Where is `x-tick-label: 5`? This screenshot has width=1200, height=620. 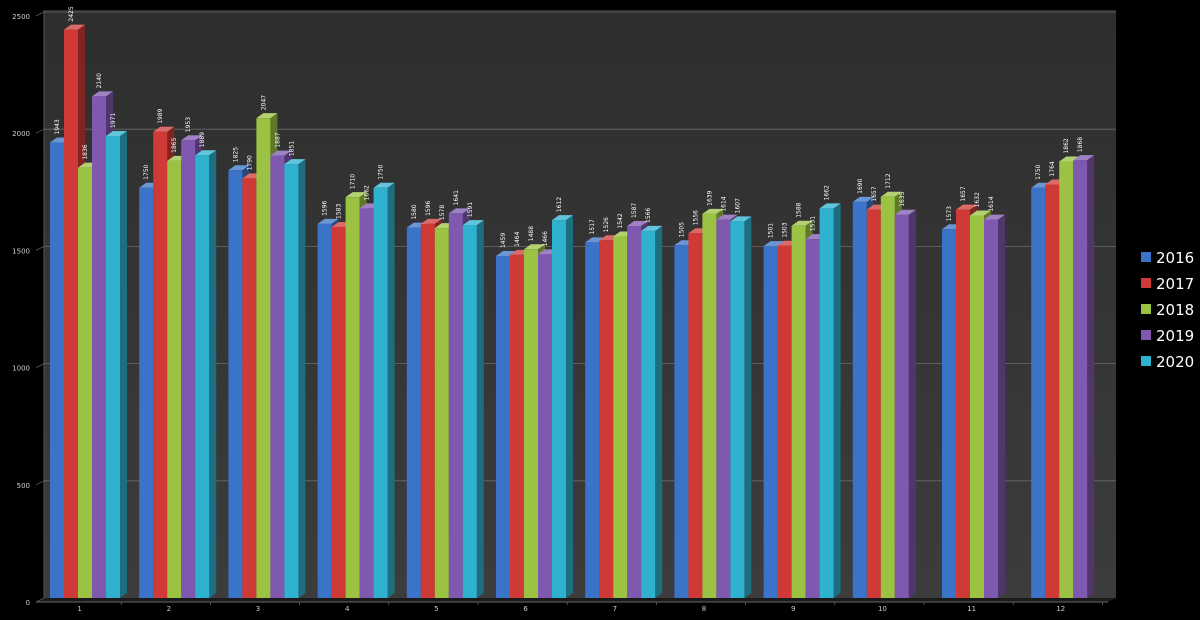 x-tick-label: 5 is located at coordinates (436, 609).